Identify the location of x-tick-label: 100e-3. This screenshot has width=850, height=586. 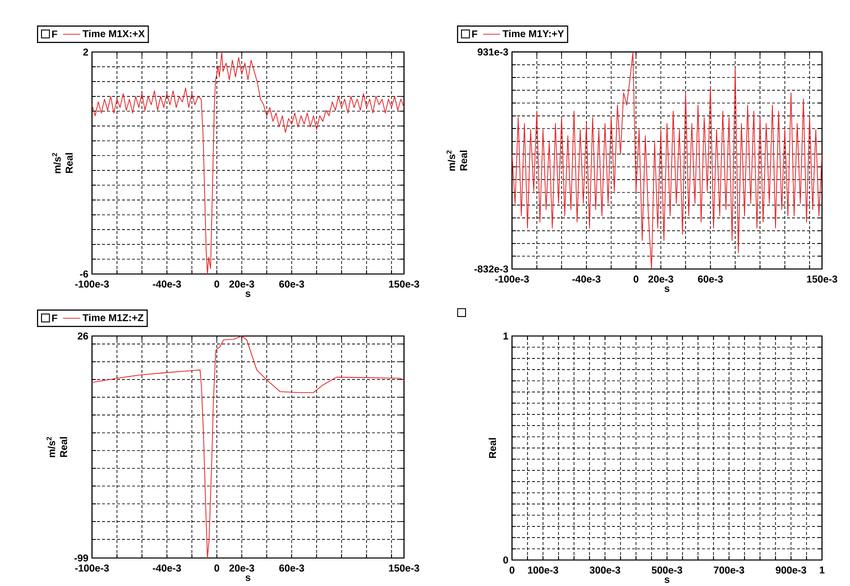
(543, 570).